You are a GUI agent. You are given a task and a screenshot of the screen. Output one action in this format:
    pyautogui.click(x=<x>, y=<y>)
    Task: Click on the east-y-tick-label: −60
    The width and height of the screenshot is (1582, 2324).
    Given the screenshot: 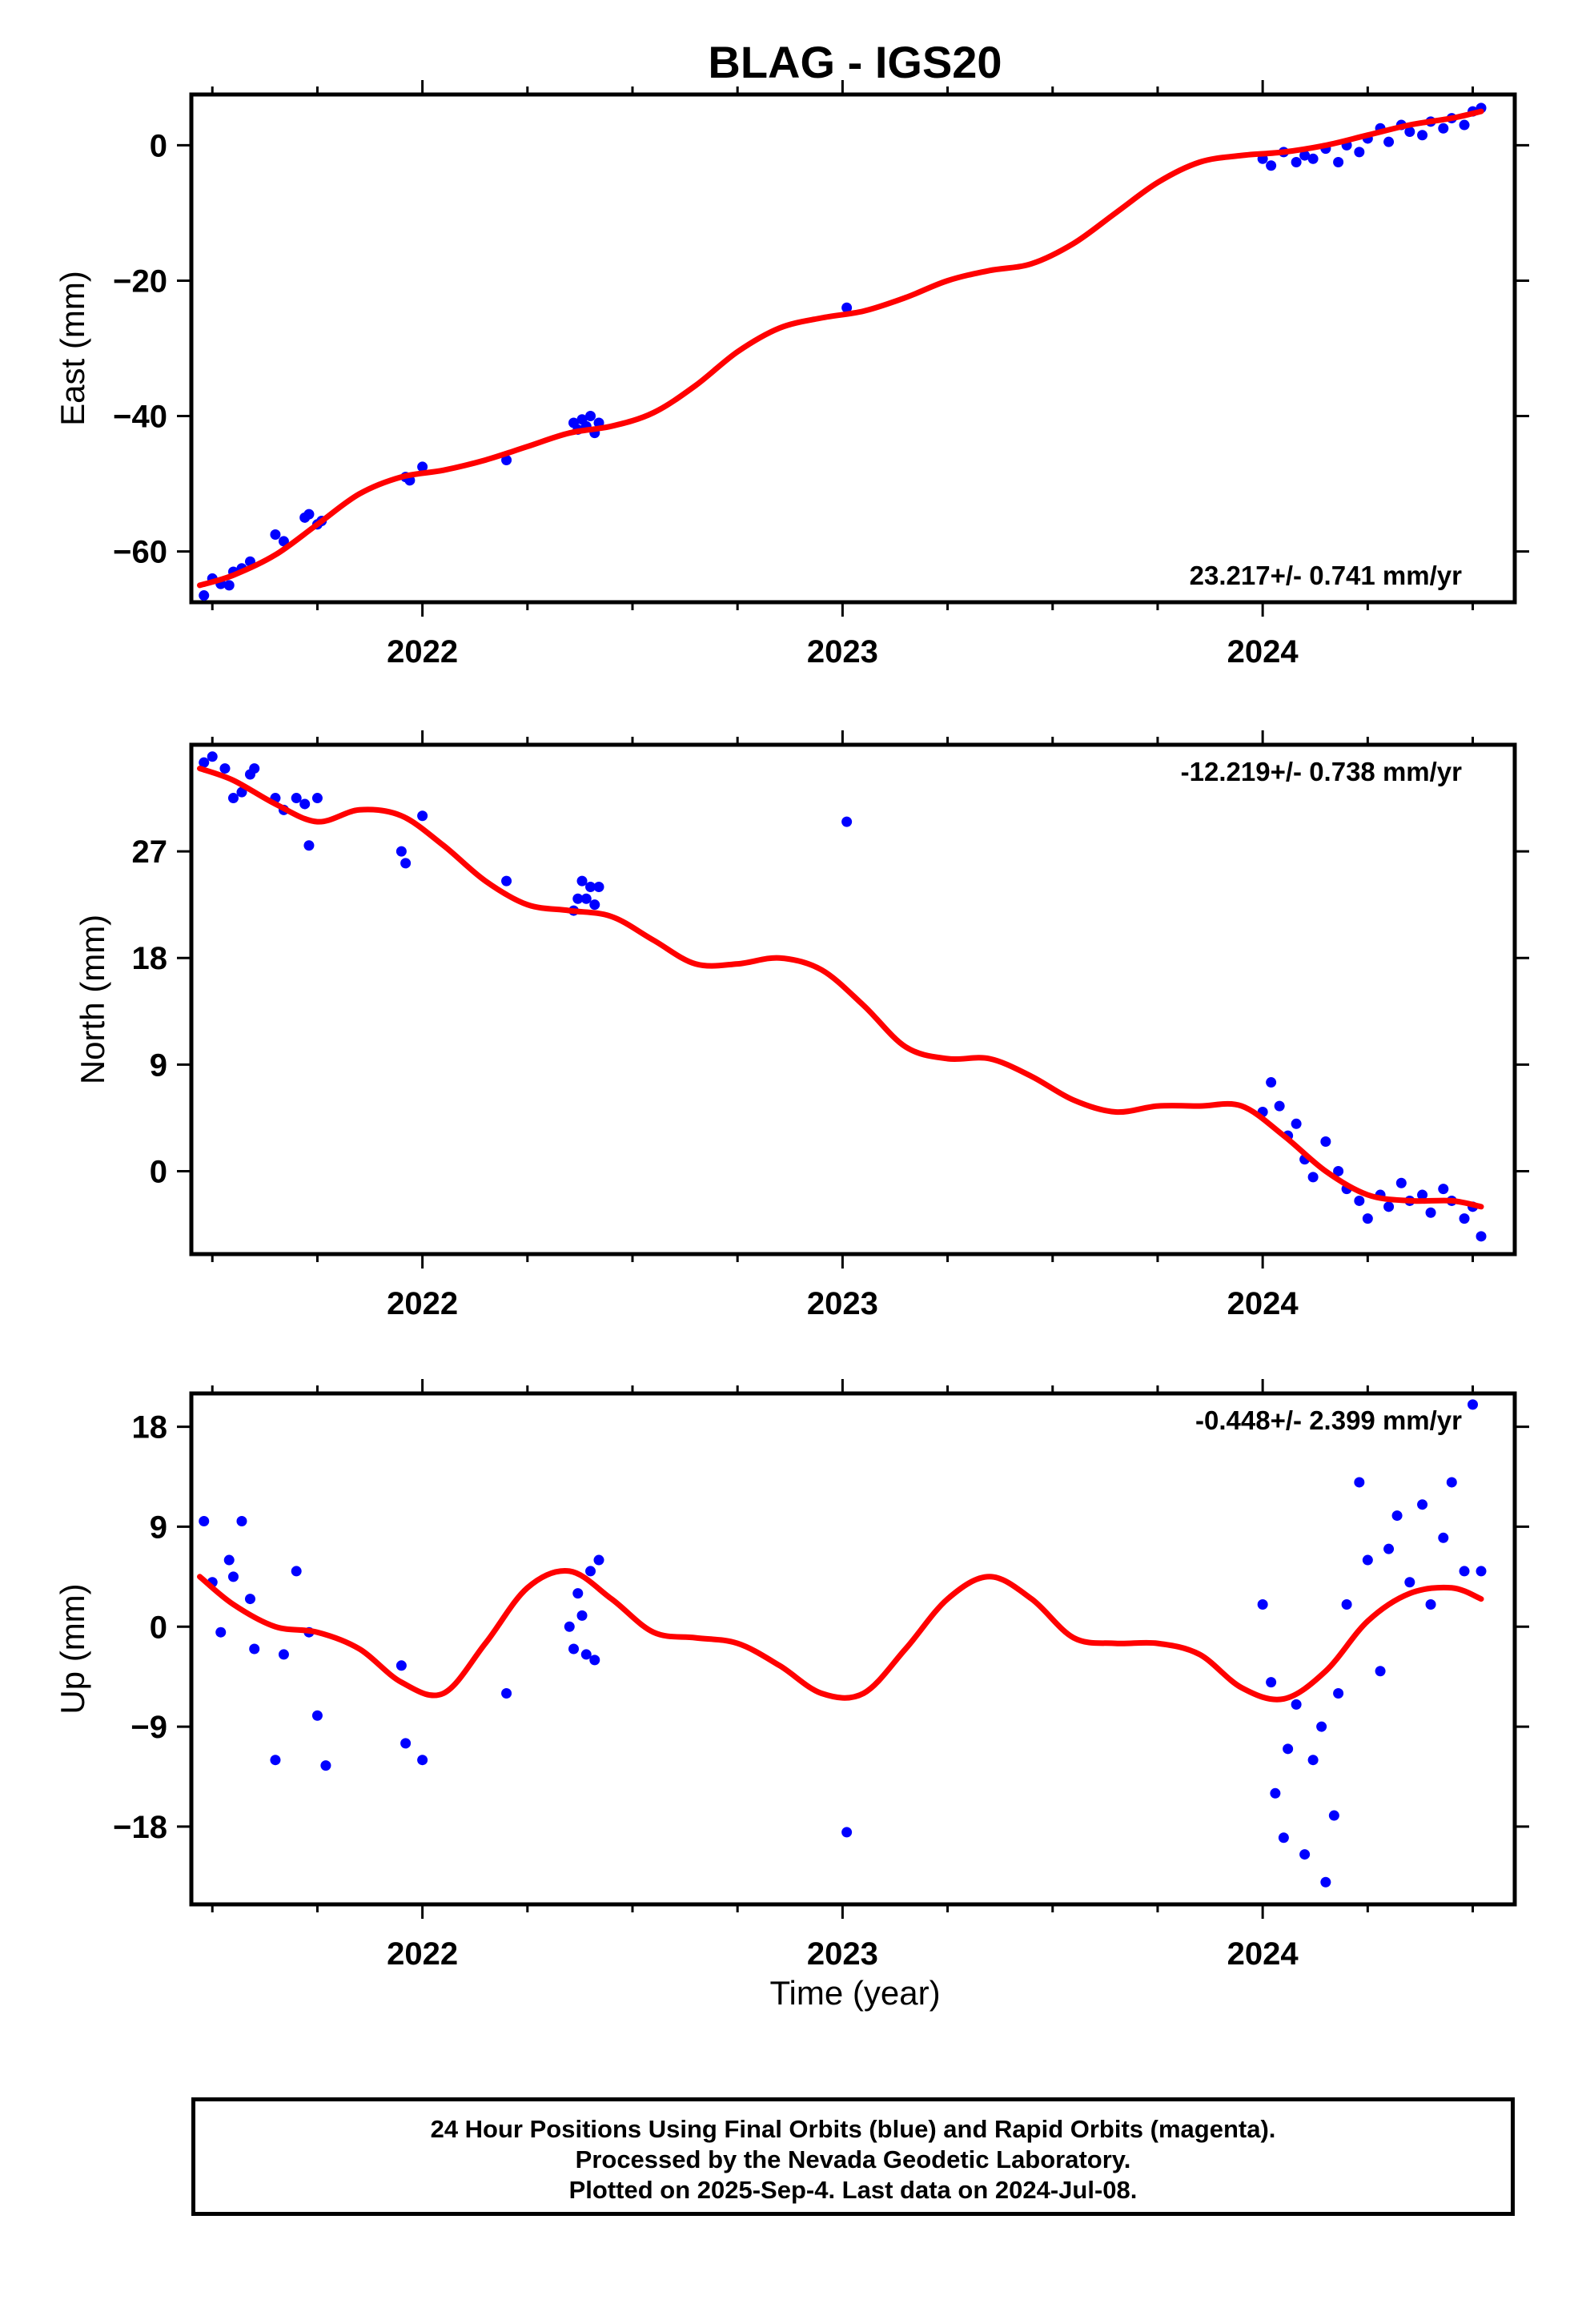 What is the action you would take?
    pyautogui.click(x=140, y=552)
    